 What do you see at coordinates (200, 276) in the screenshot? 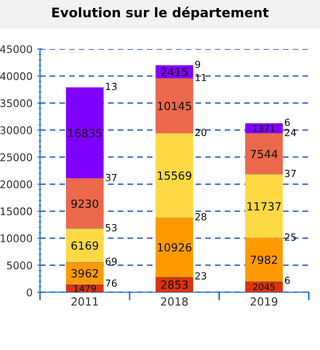
I see `data-label: 23` at bounding box center [200, 276].